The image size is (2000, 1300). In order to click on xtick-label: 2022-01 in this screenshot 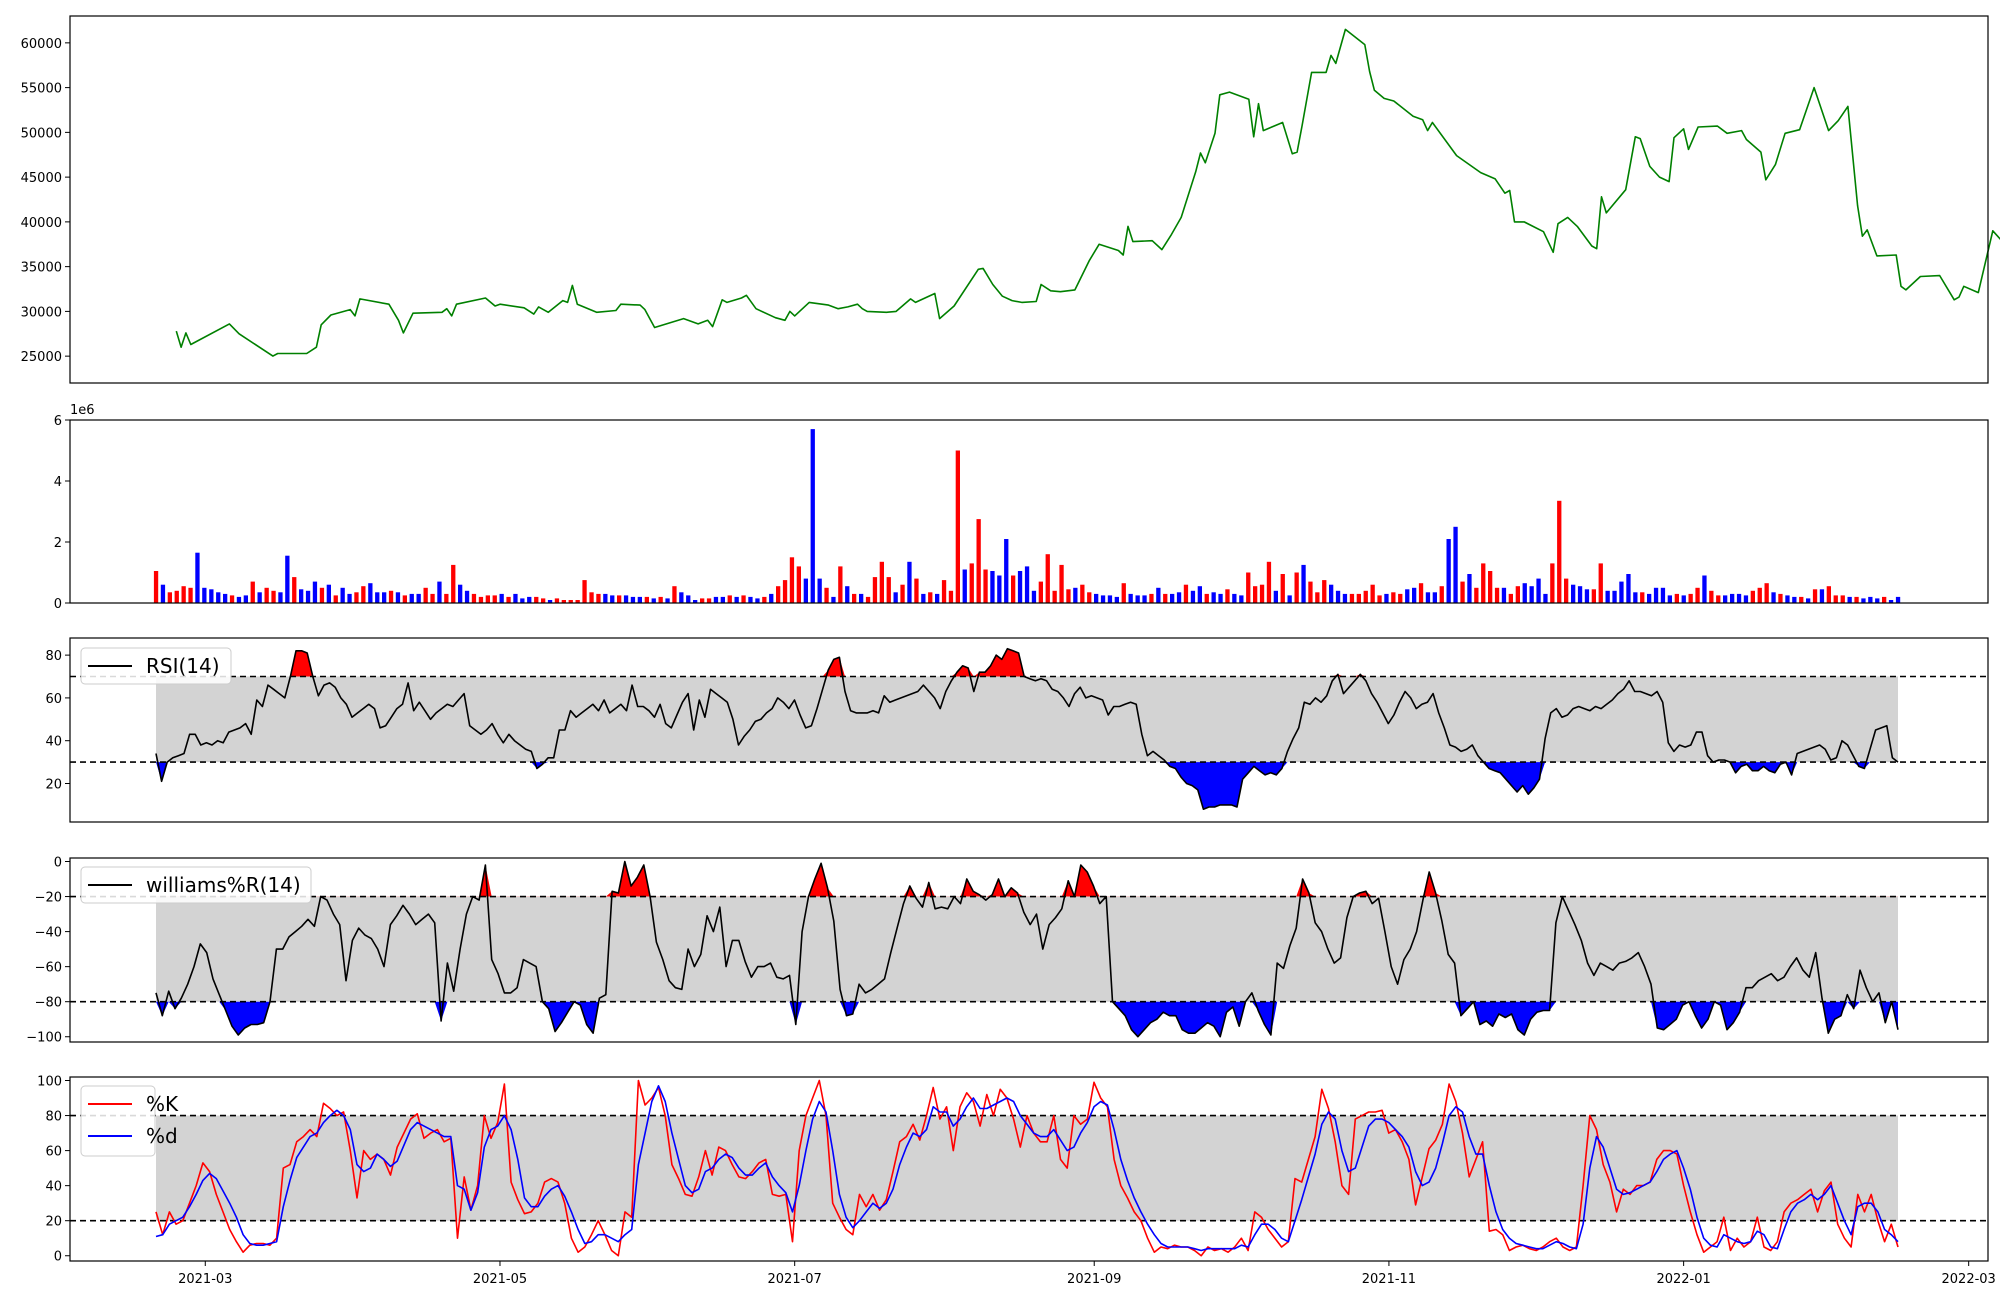, I will do `click(1683, 1279)`.